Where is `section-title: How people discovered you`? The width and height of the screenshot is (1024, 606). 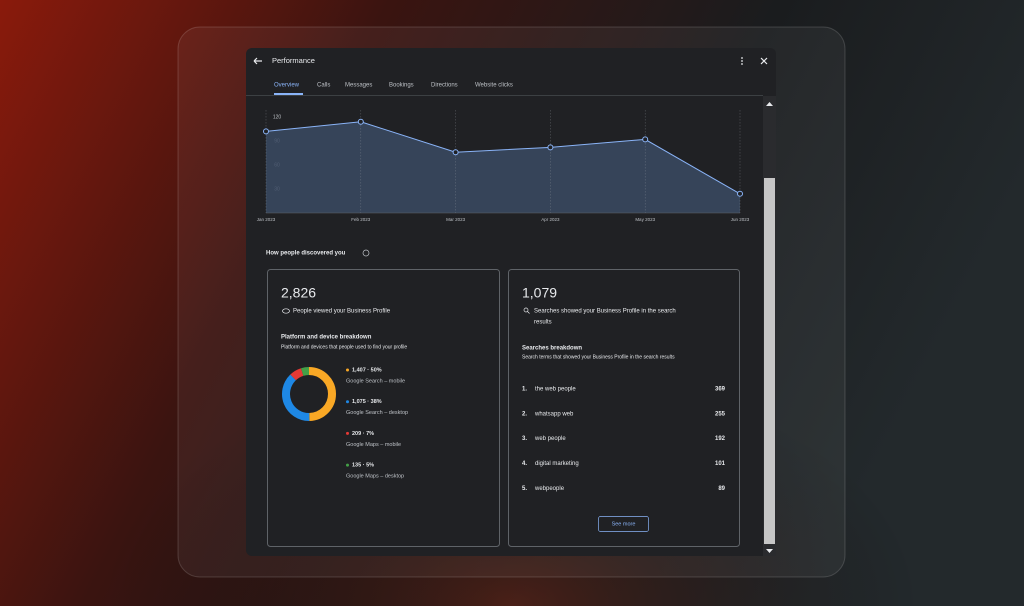 section-title: How people discovered you is located at coordinates (306, 254).